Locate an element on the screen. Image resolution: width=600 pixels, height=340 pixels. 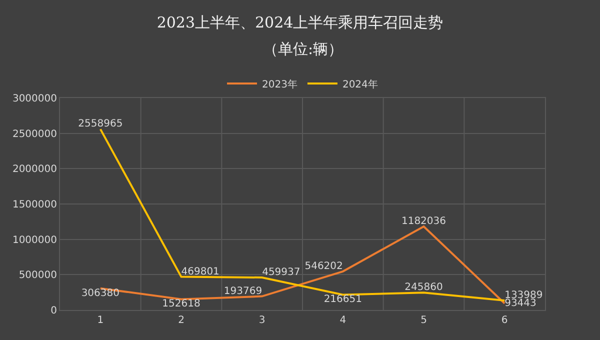
x-tick-label: 3 is located at coordinates (262, 320).